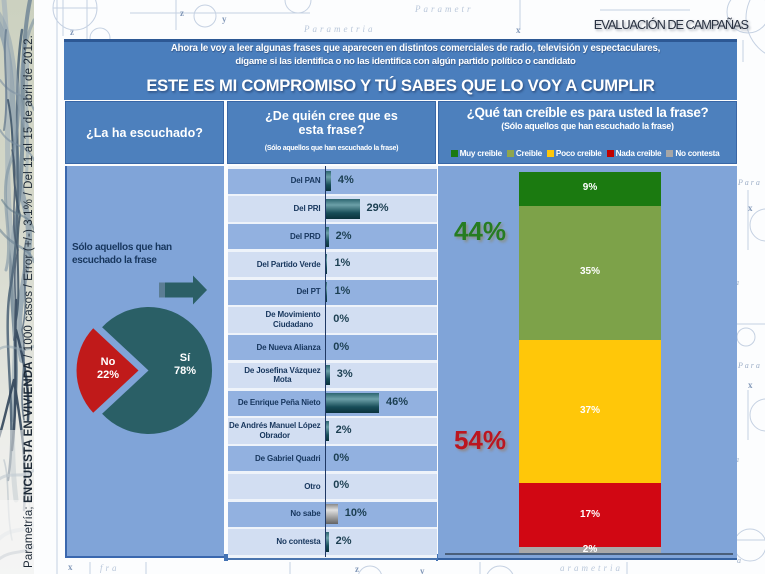 Image resolution: width=765 pixels, height=574 pixels. What do you see at coordinates (110, 568) in the screenshot?
I see `svg-text: fra` at bounding box center [110, 568].